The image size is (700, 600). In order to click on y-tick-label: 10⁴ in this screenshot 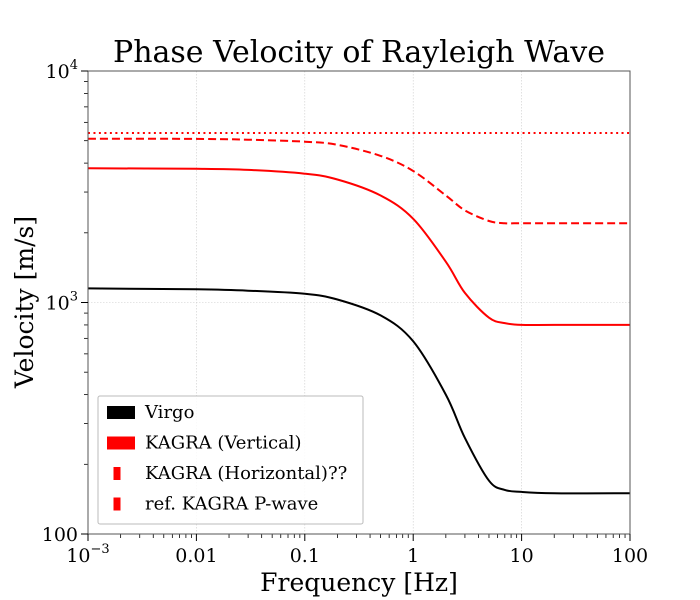, I will do `click(62, 70)`.